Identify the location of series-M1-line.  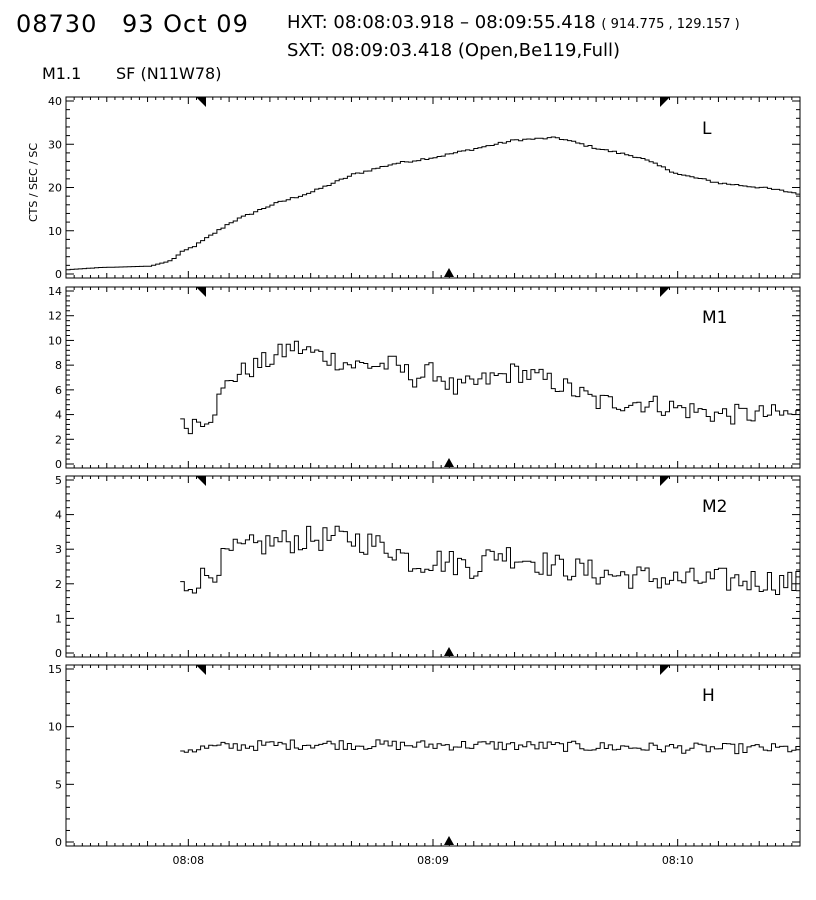
(490, 387).